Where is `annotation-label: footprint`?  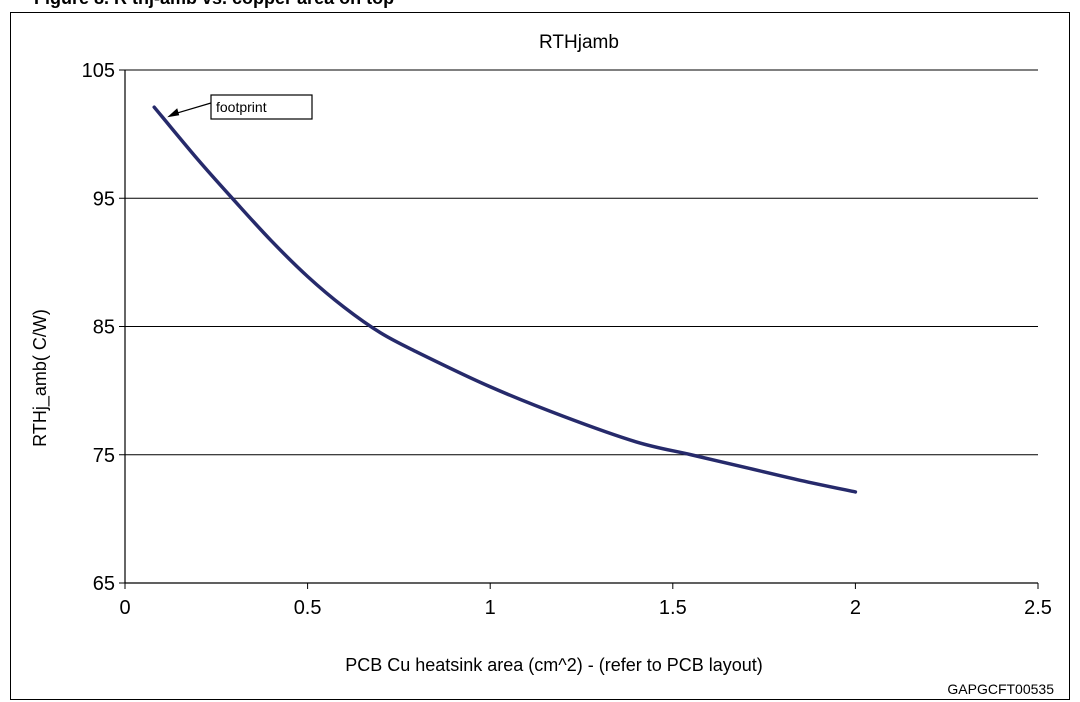
annotation-label: footprint is located at coordinates (241, 107).